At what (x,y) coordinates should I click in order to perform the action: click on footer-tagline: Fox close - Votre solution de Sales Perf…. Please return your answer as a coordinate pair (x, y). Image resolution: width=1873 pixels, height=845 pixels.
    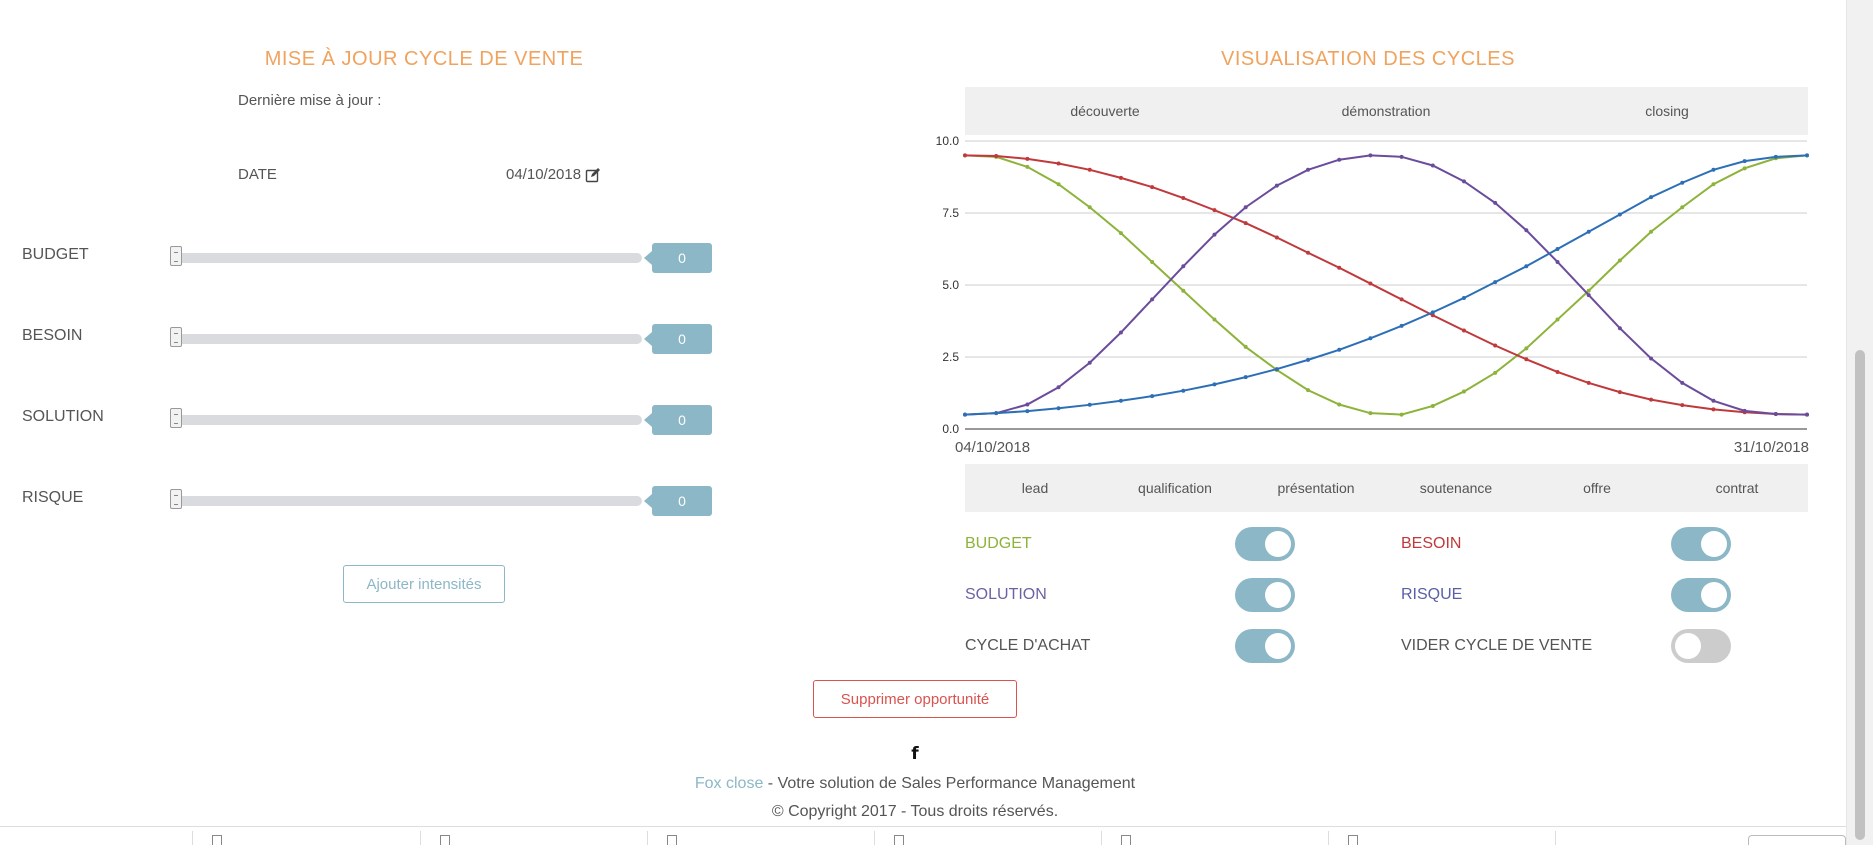
    Looking at the image, I should click on (915, 784).